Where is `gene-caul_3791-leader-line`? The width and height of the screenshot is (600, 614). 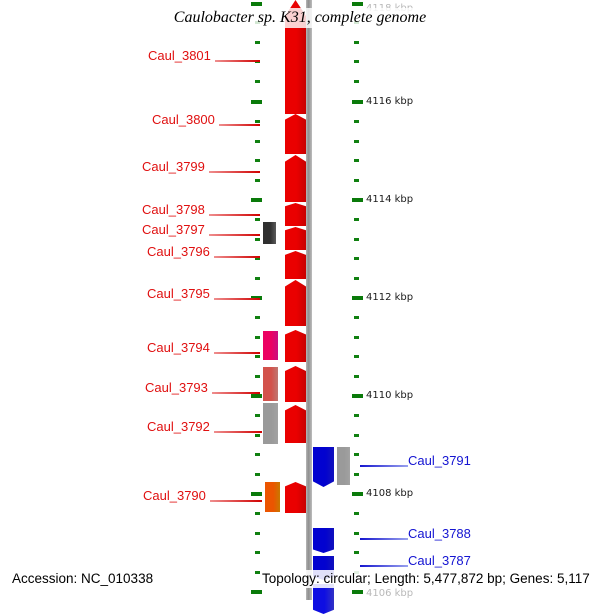
gene-caul_3791-leader-line is located at coordinates (384, 466).